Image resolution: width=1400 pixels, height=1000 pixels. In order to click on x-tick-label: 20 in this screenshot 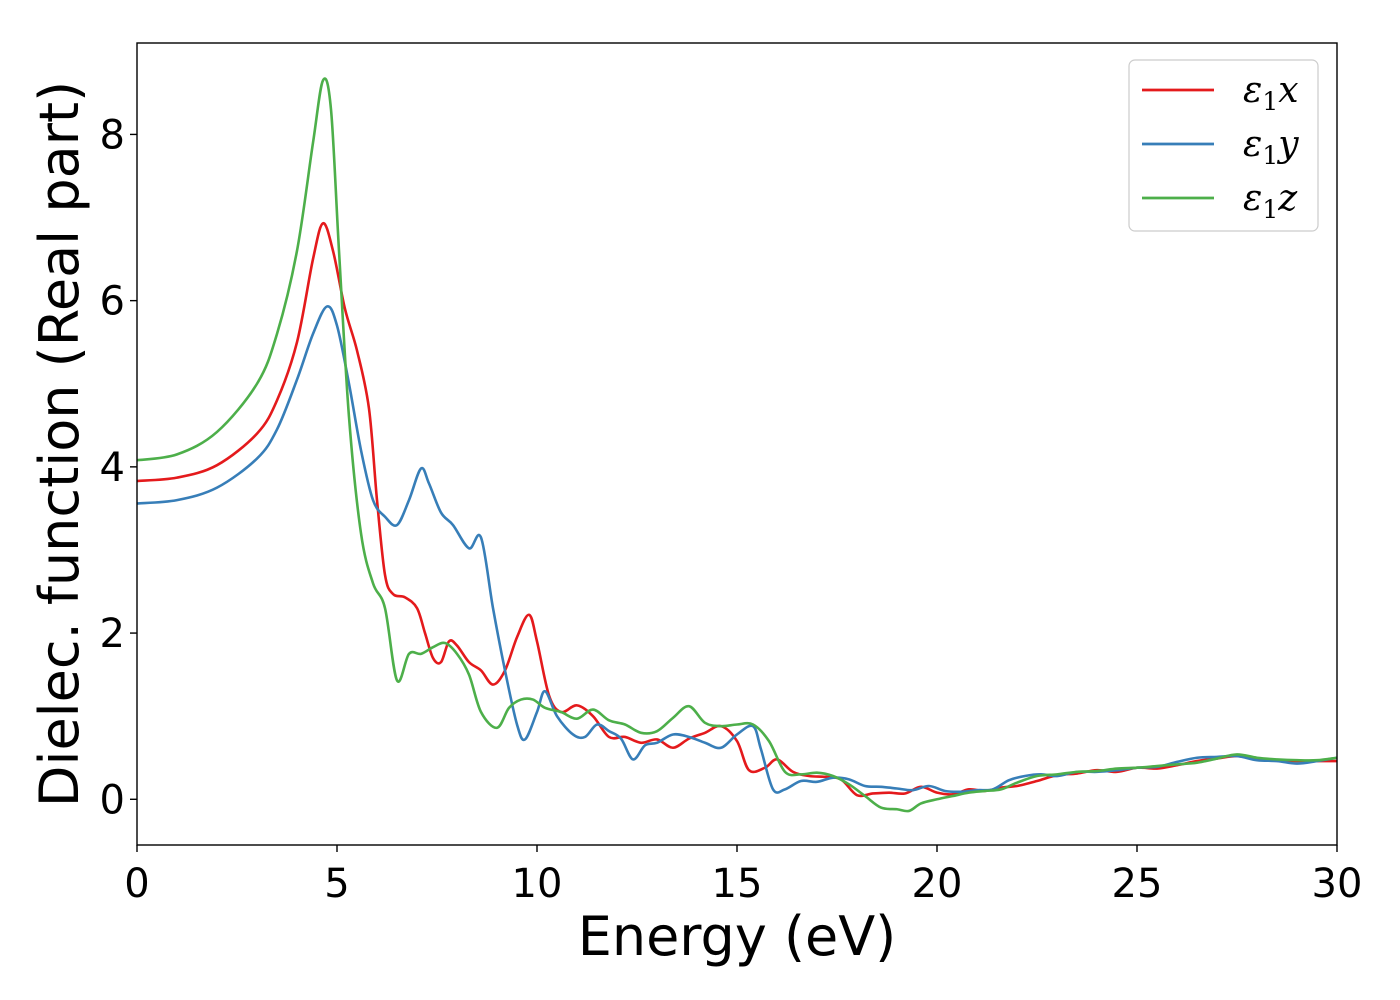, I will do `click(937, 884)`.